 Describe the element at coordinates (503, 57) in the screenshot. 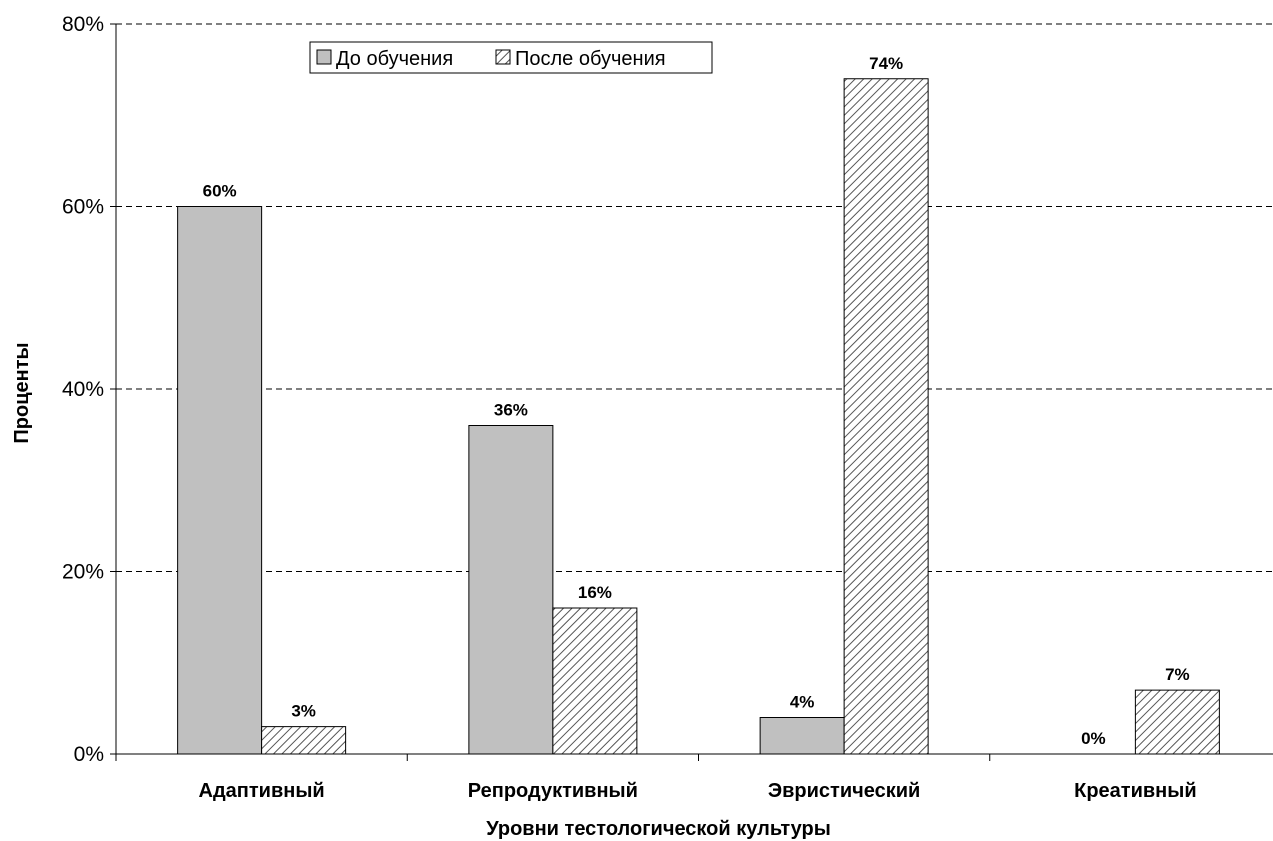

I see `legend-swatch-after` at that location.